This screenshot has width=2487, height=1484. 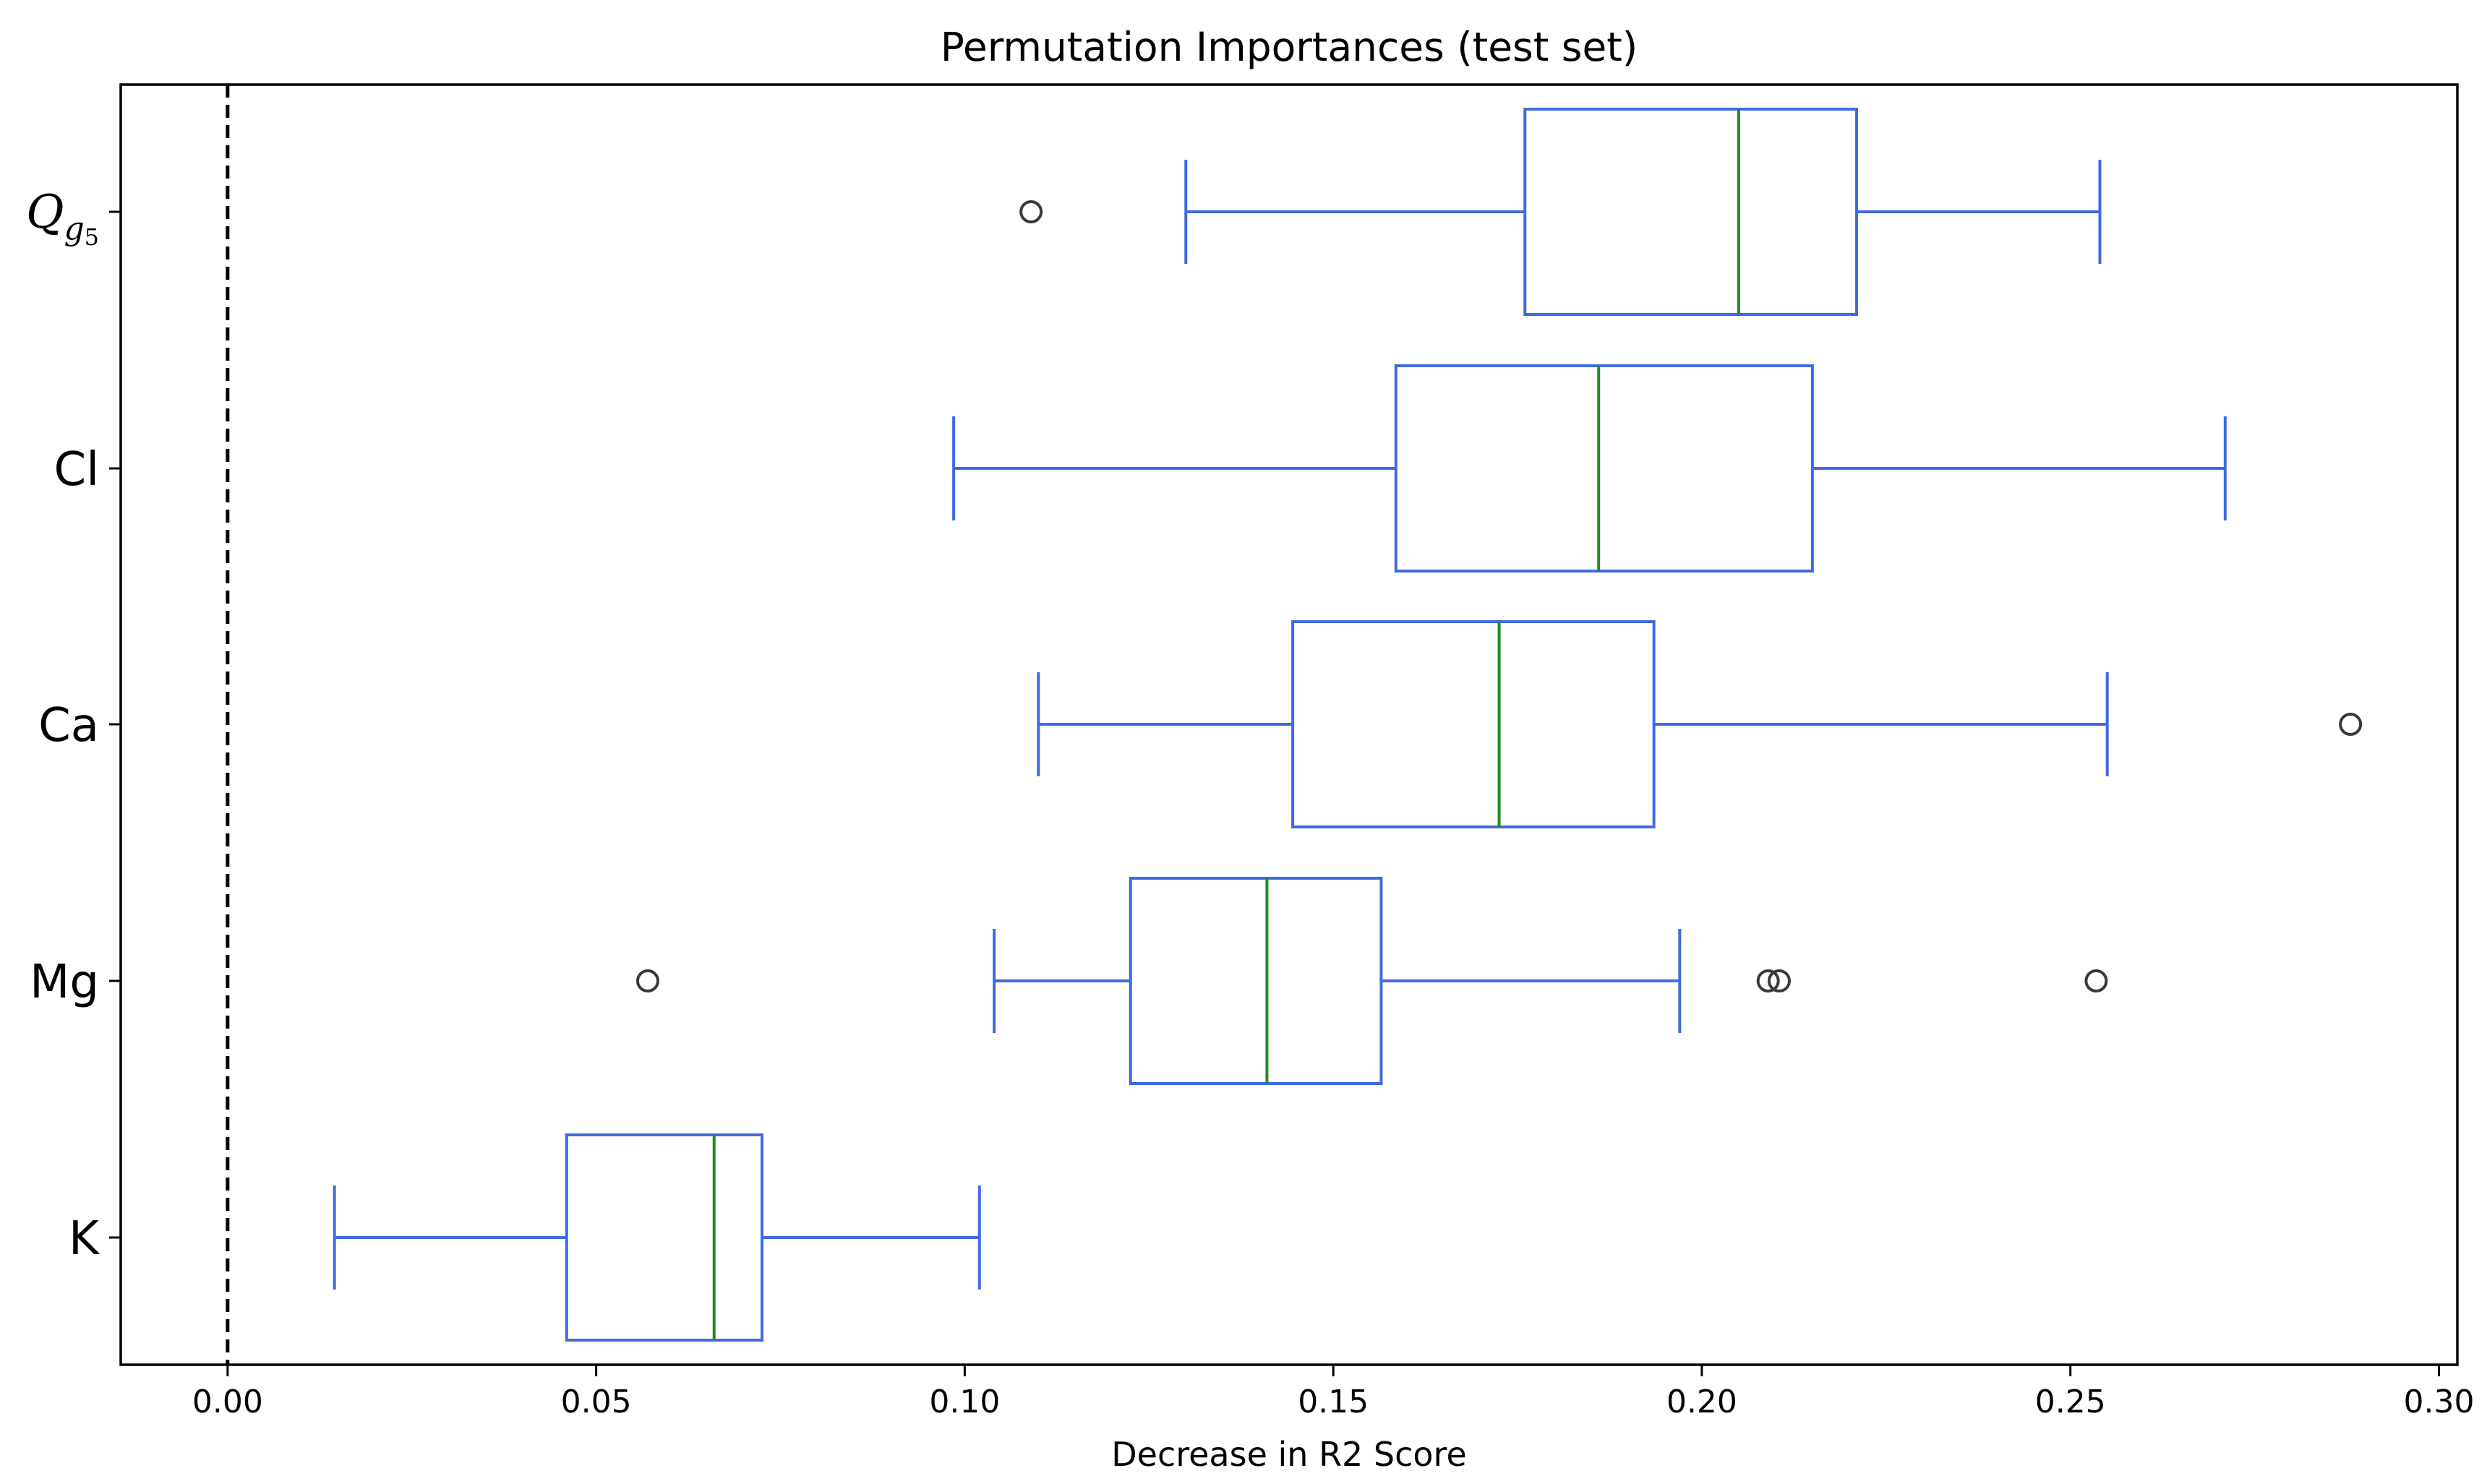 What do you see at coordinates (1701, 1402) in the screenshot?
I see `x-tick-label: 0.20` at bounding box center [1701, 1402].